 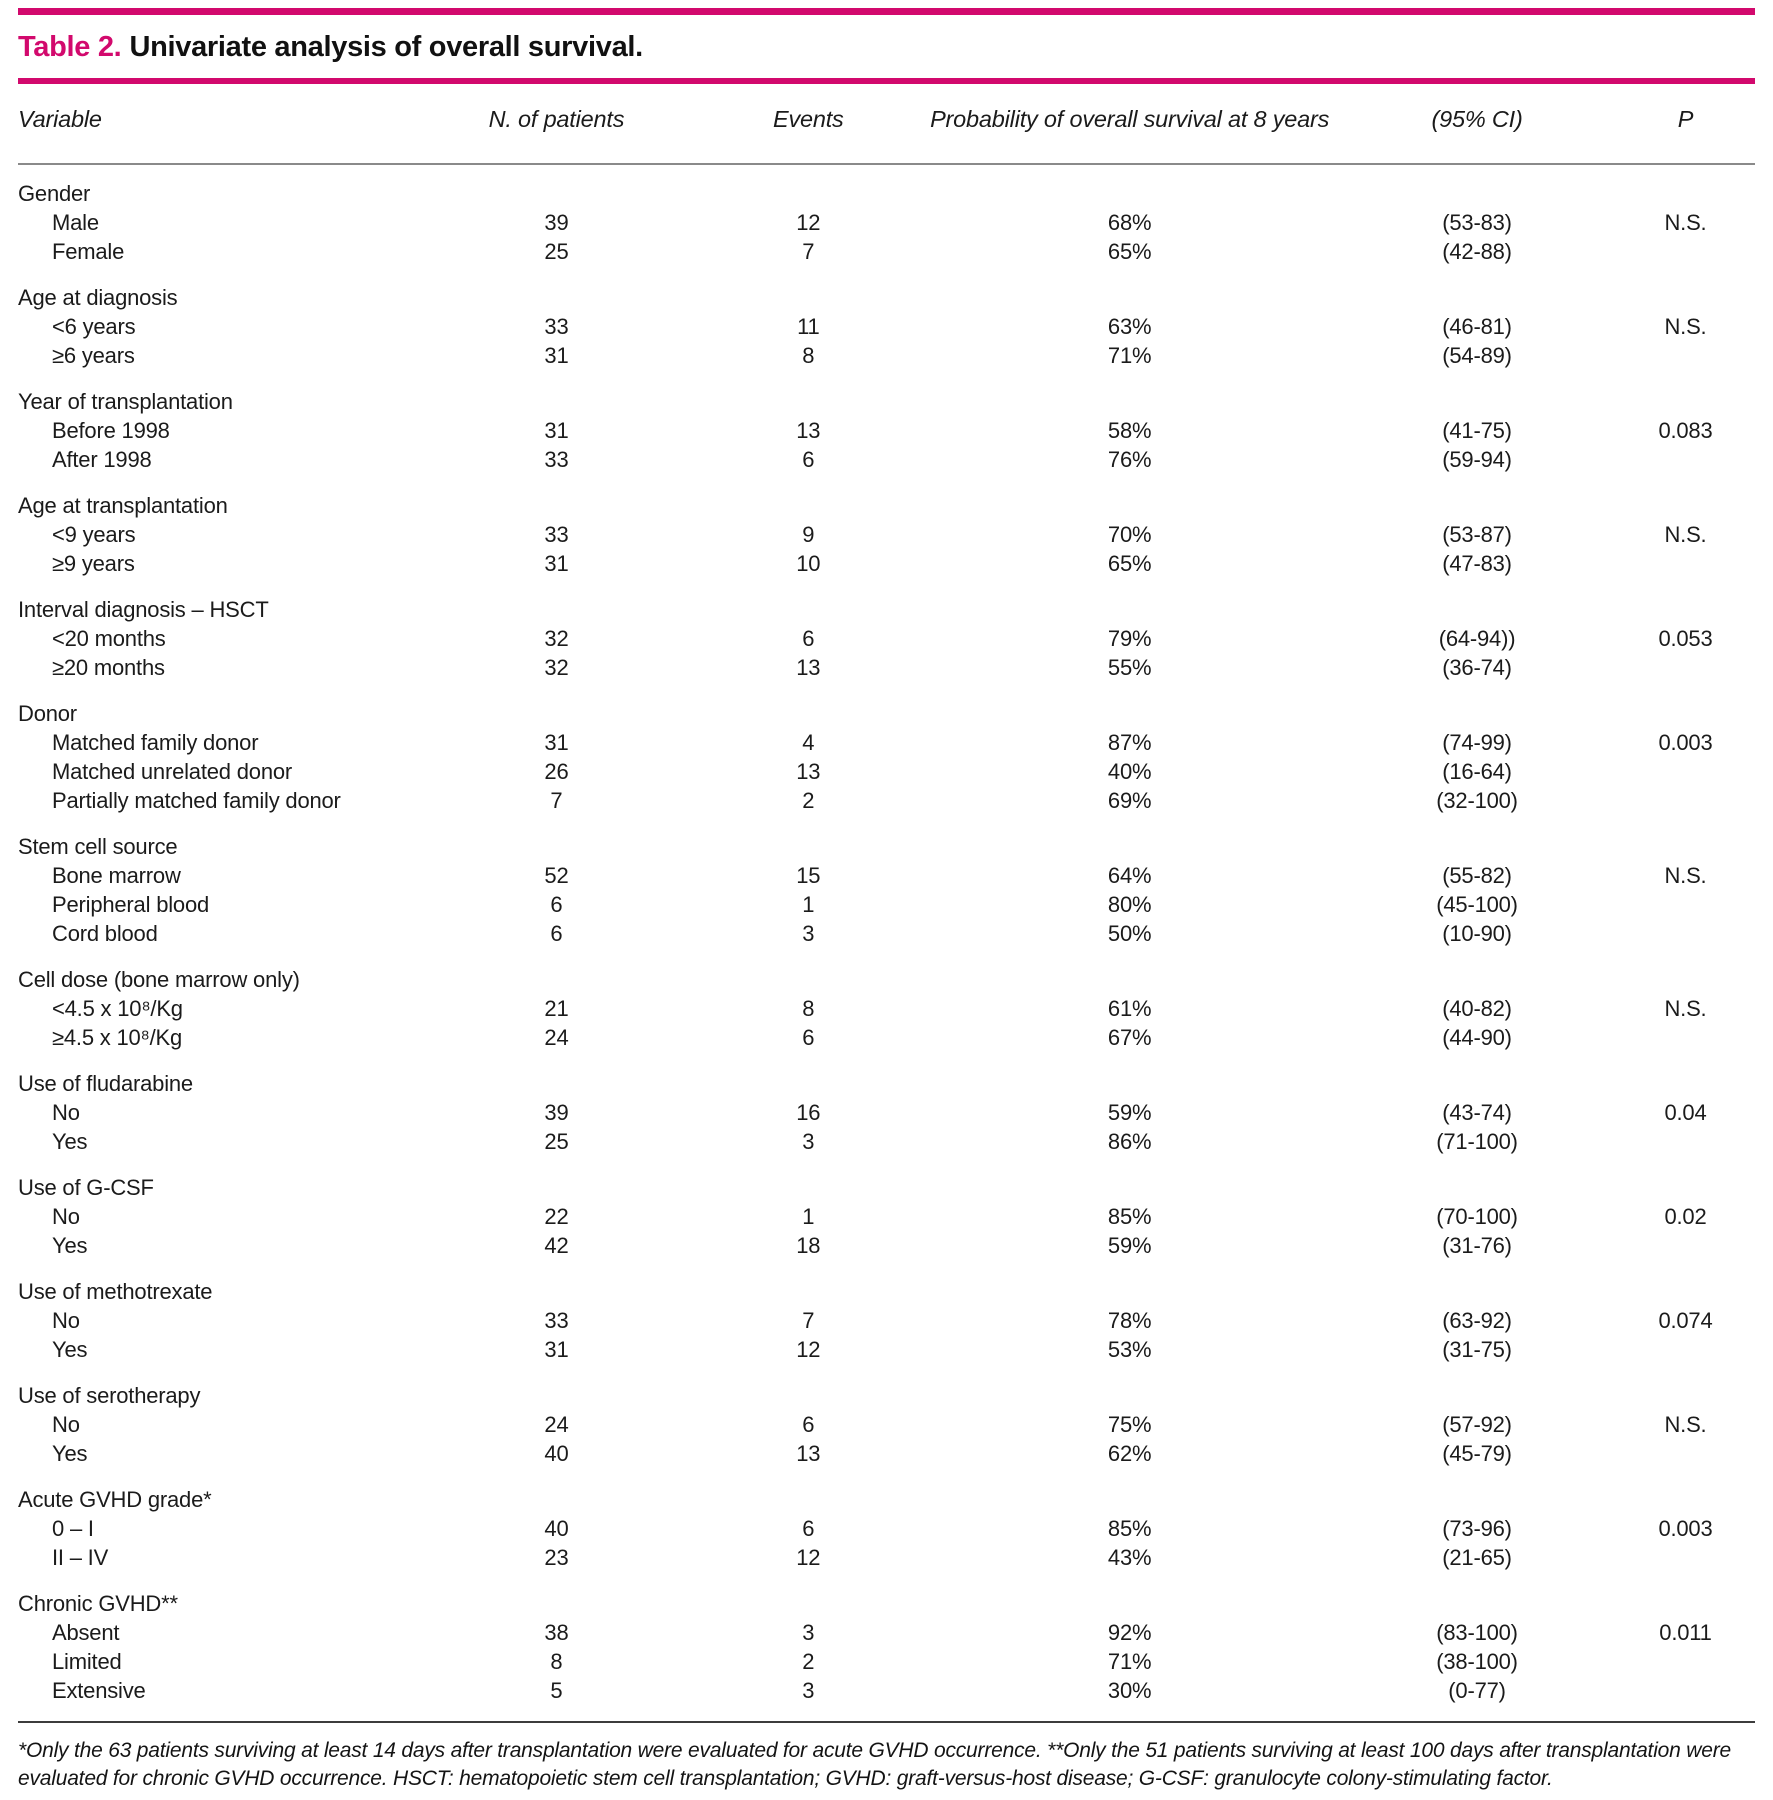 What do you see at coordinates (86, 1187) in the screenshot?
I see `group-label: Use of G-CSF` at bounding box center [86, 1187].